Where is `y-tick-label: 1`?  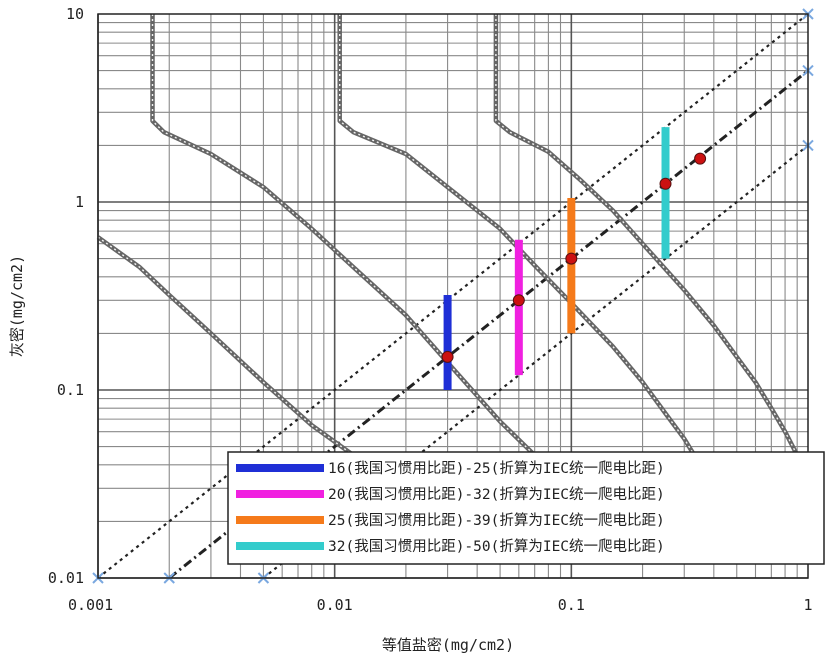
y-tick-label: 1 is located at coordinates (79, 202).